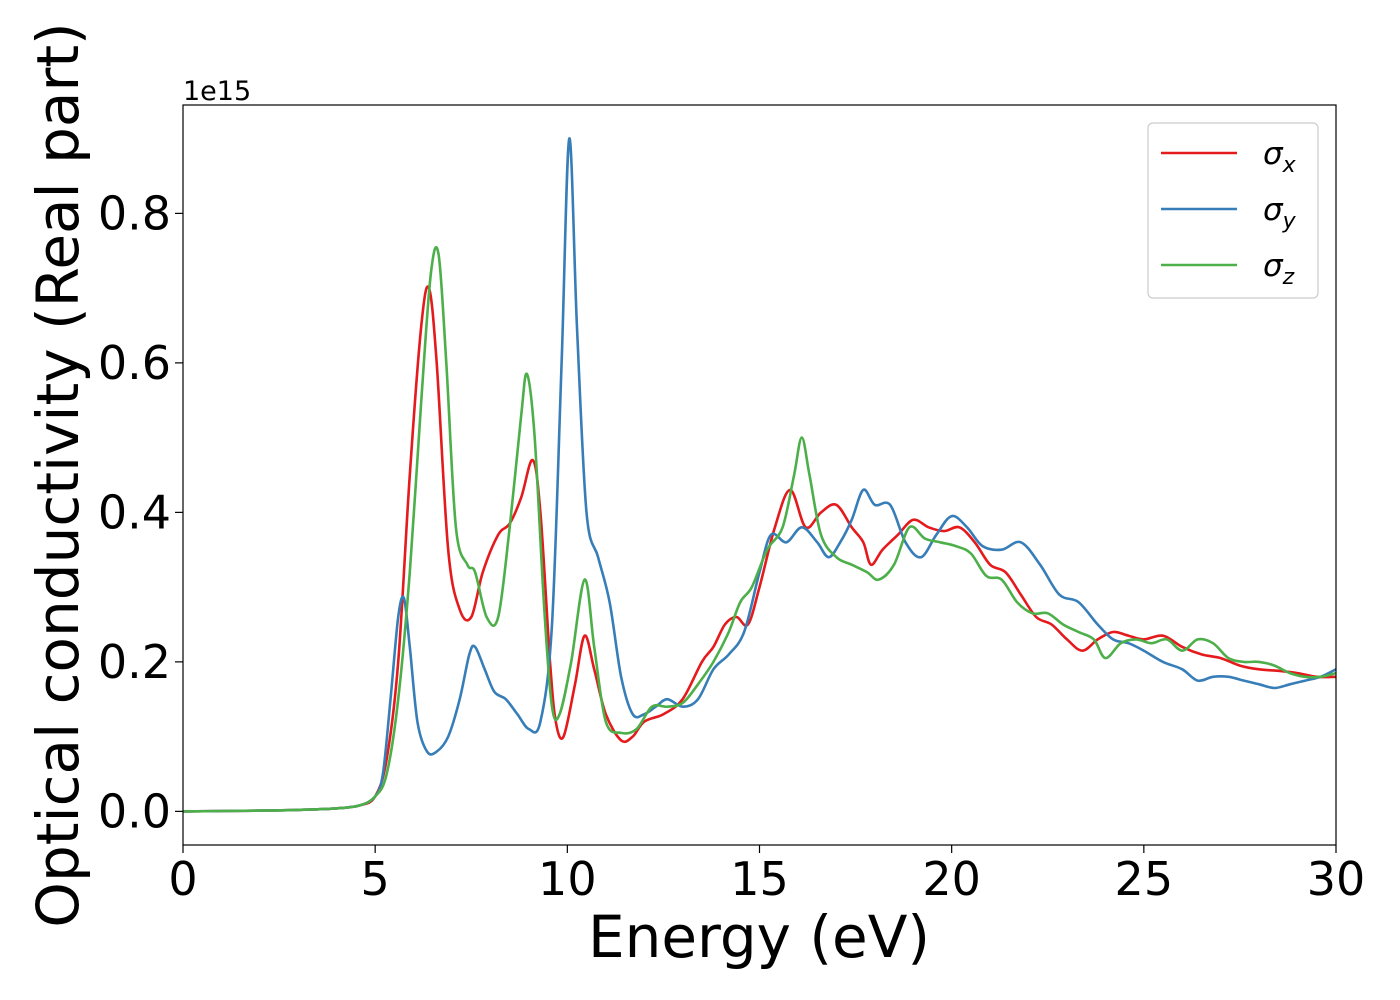  I want to click on legend-box, so click(1233, 210).